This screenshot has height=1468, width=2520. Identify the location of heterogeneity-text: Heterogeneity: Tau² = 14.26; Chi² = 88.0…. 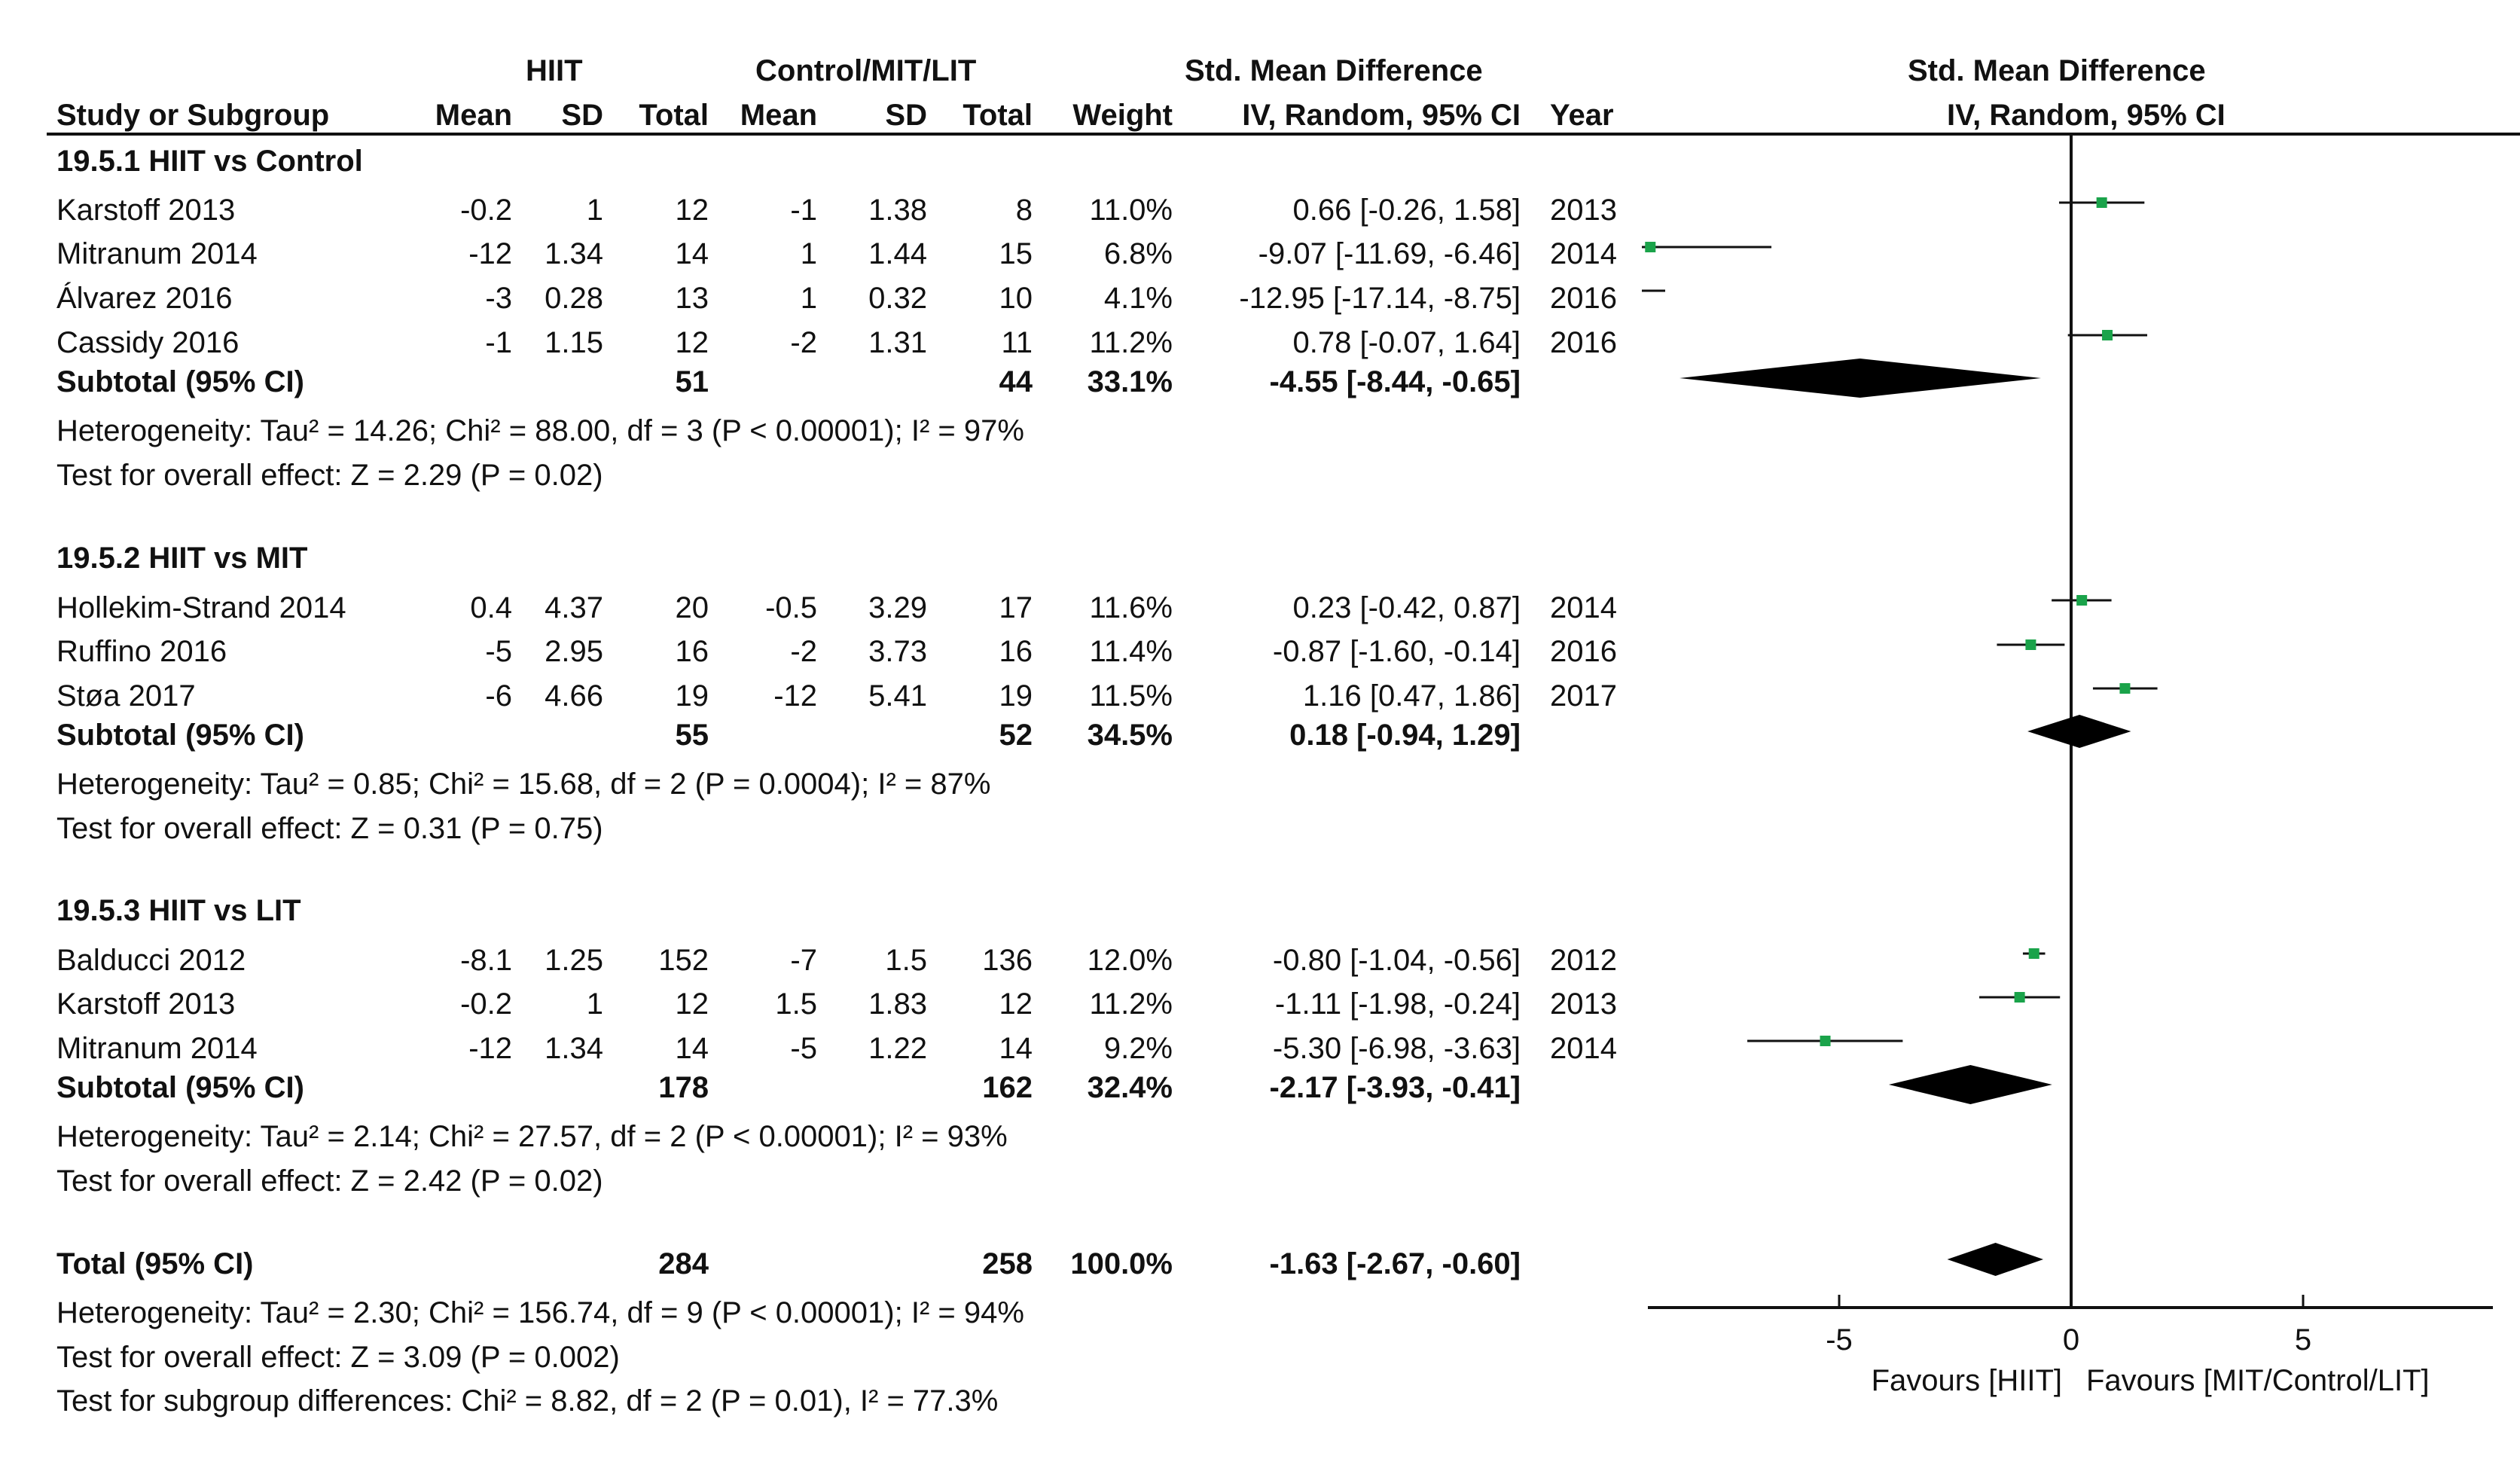
(540, 431).